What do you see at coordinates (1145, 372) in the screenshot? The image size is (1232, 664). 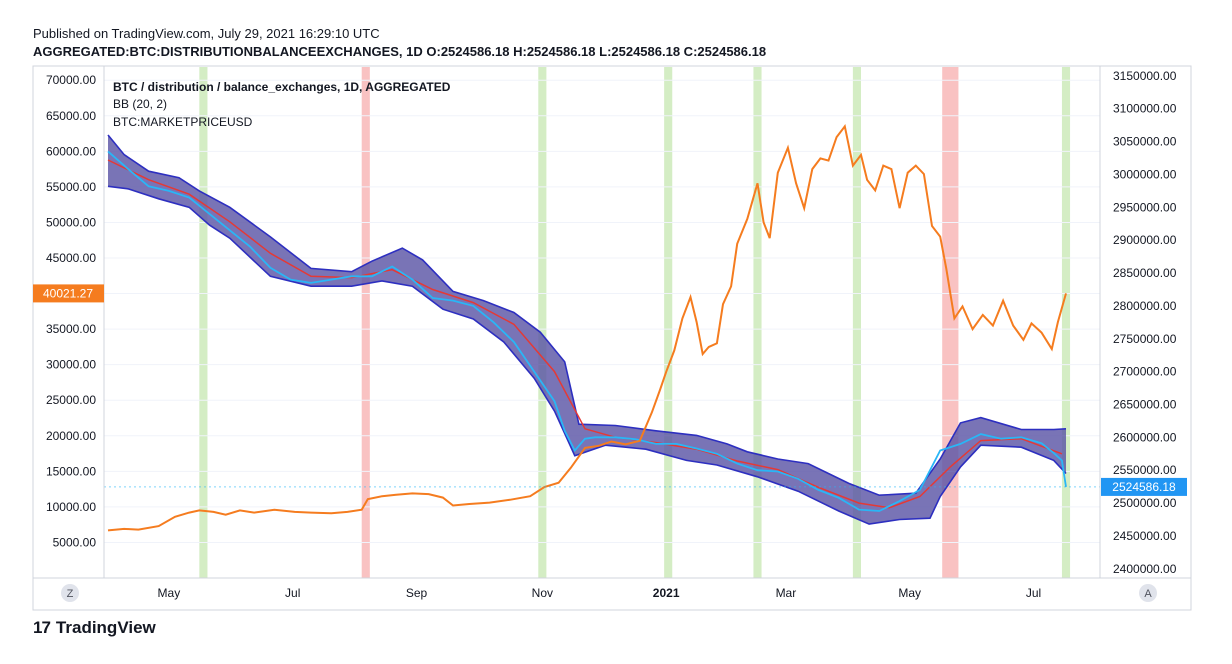 I see `right-tick-label: 2700000.00` at bounding box center [1145, 372].